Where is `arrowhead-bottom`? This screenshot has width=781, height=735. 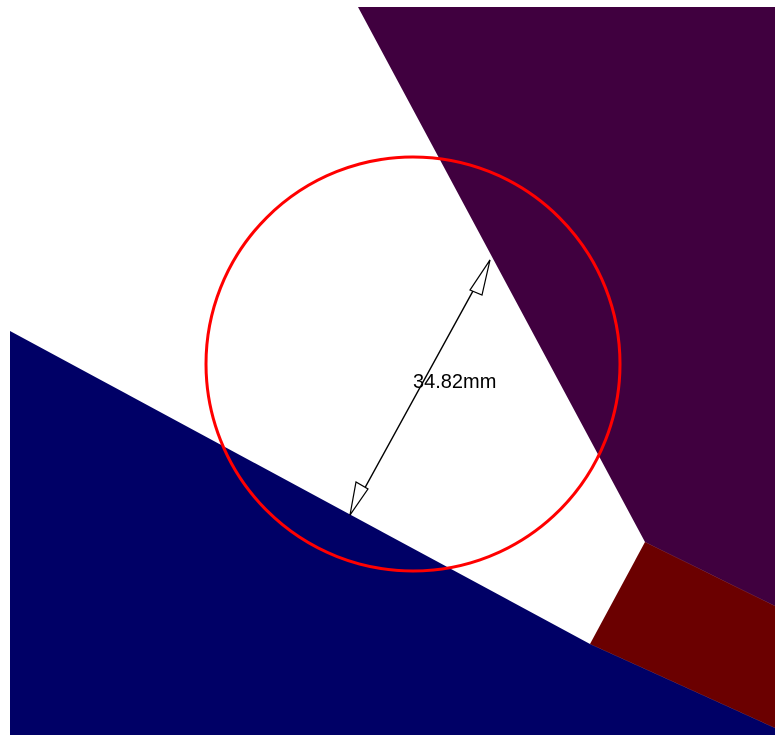 arrowhead-bottom is located at coordinates (359, 498).